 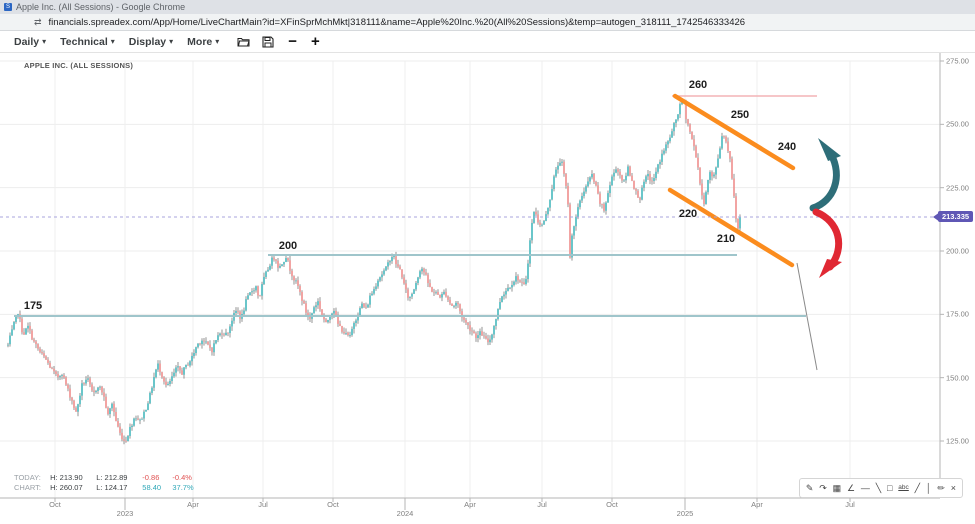 I want to click on y-axis-label: 250.00, so click(x=957, y=124).